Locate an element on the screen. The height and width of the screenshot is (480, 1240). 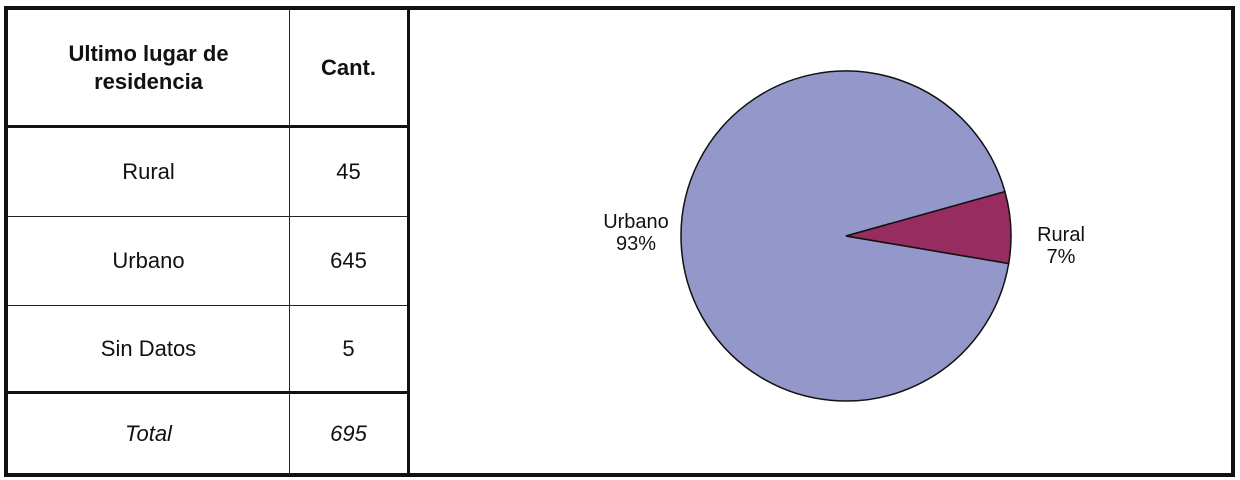
slice-label-percent-urbano: 93% is located at coordinates (636, 244).